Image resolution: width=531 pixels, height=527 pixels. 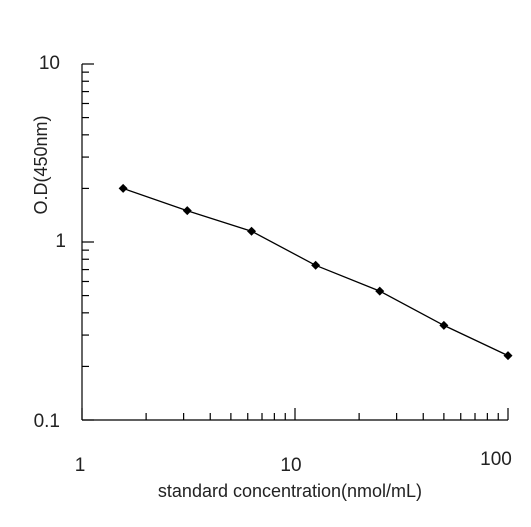 I want to click on x-tick-label-1: 1, so click(x=80, y=465).